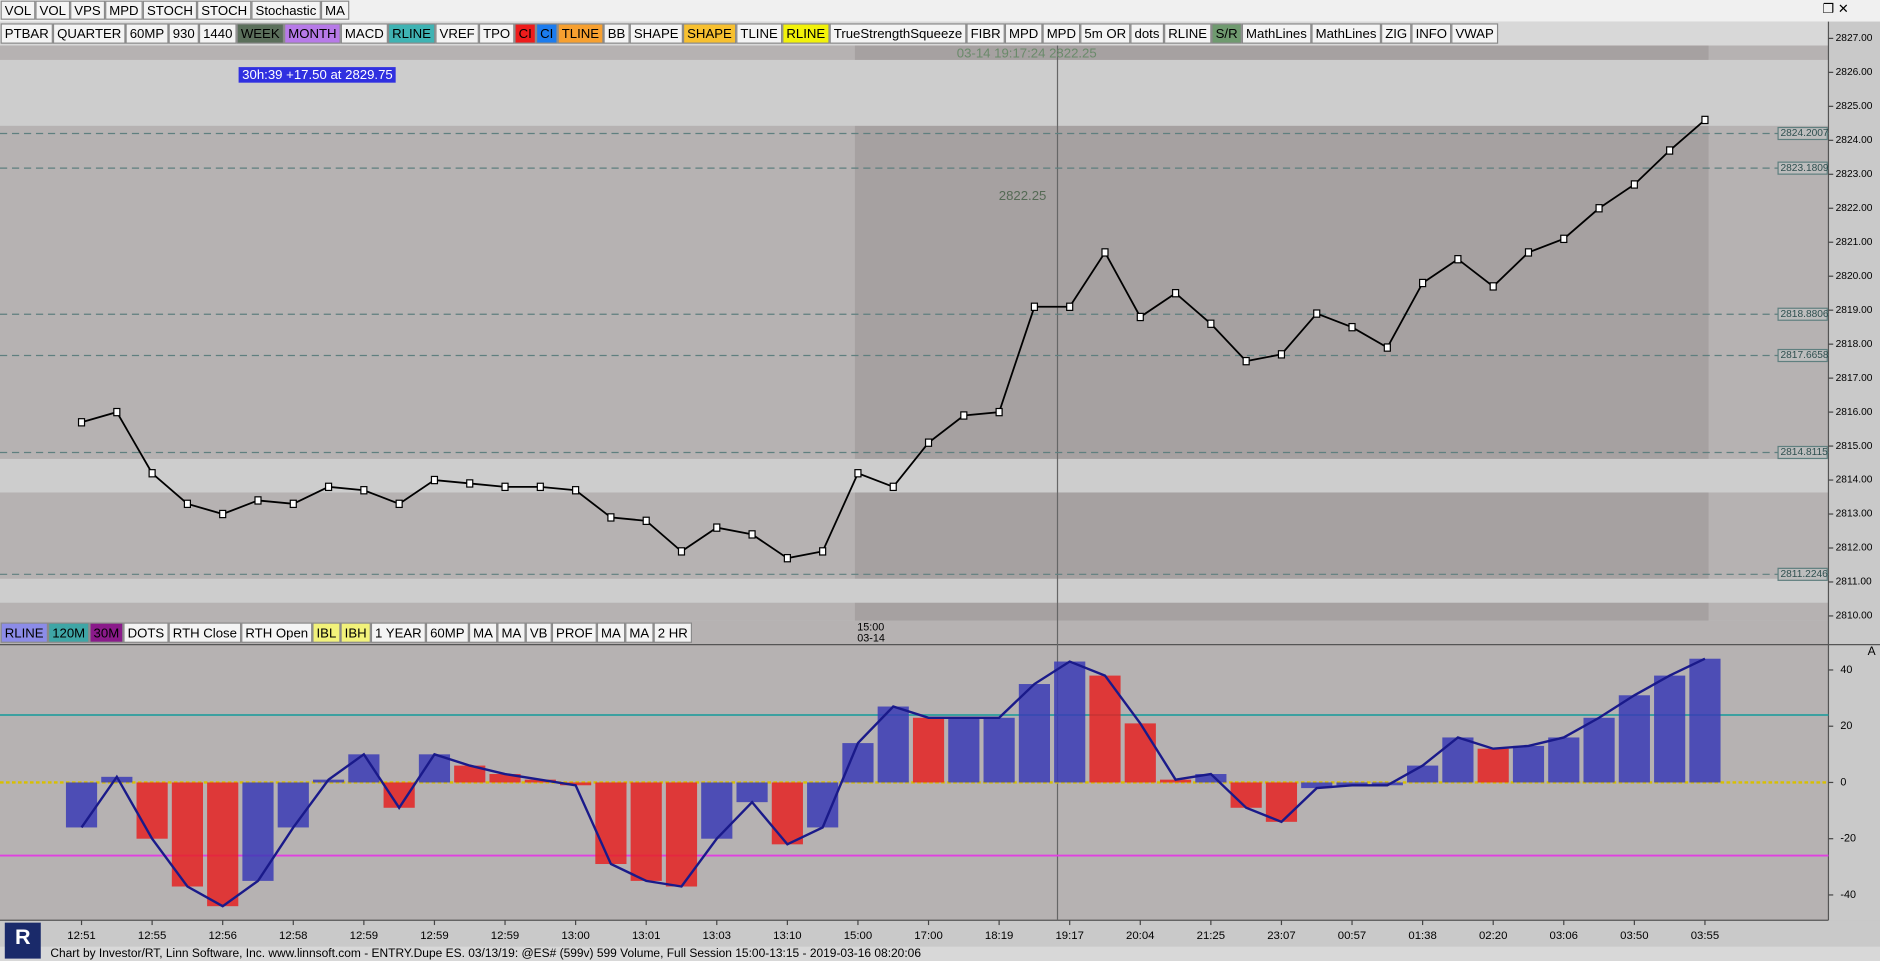 This screenshot has height=961, width=1880. I want to click on button-label: 930, so click(184, 33).